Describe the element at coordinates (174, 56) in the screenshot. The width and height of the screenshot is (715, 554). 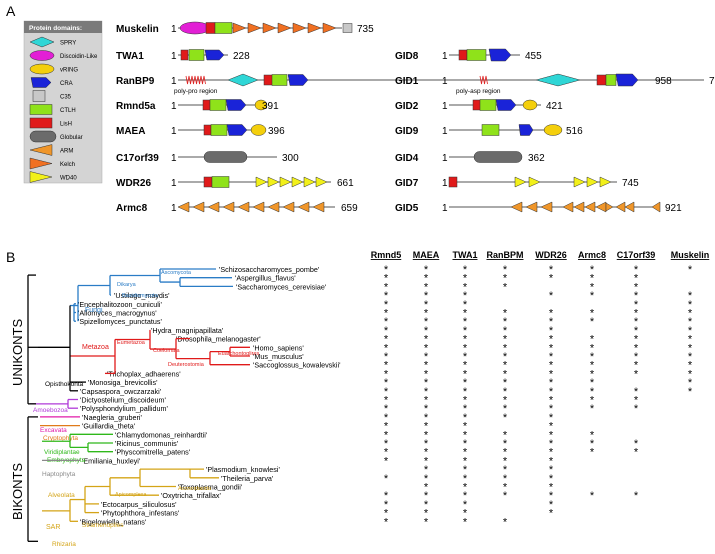
I see `protein-start-twa1: 1` at that location.